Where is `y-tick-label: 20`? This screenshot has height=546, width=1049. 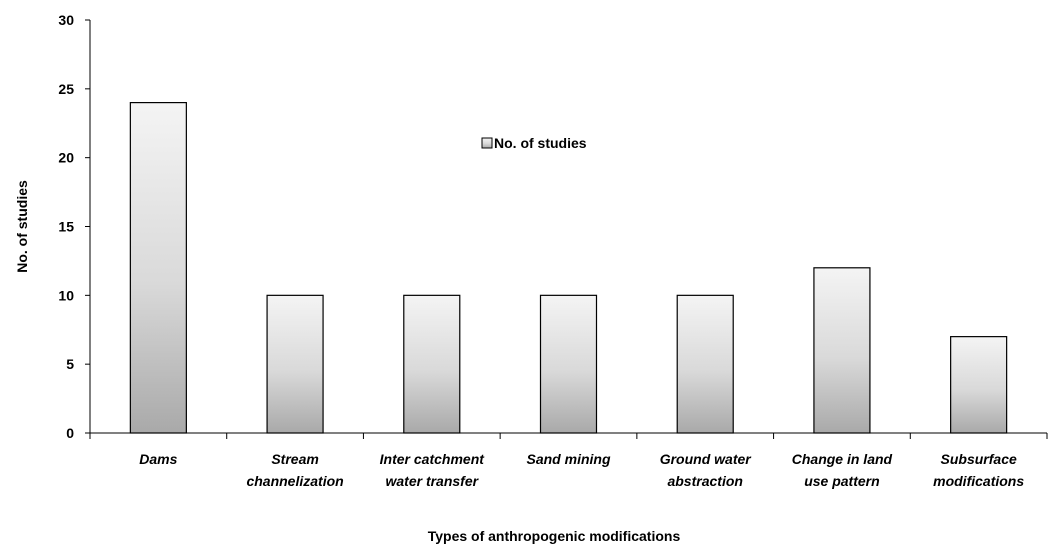 y-tick-label: 20 is located at coordinates (66, 158).